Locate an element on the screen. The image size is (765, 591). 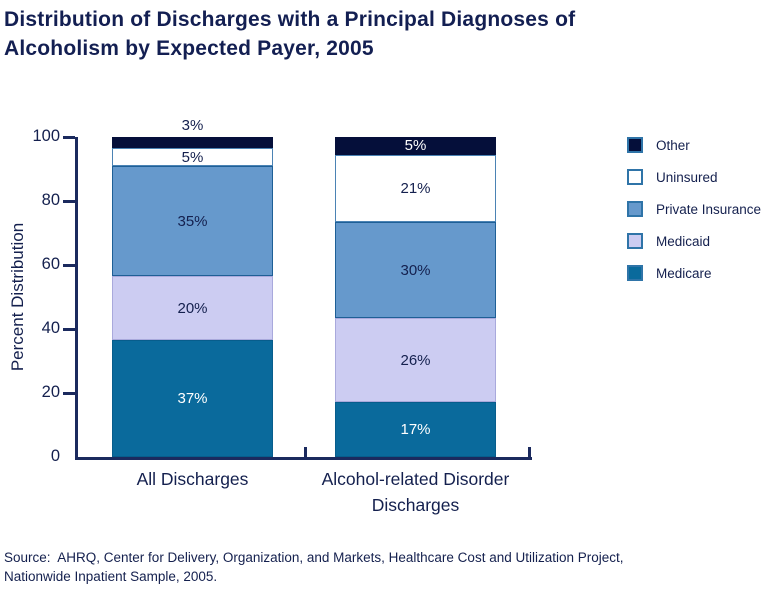
y-axis-line is located at coordinates (76, 298).